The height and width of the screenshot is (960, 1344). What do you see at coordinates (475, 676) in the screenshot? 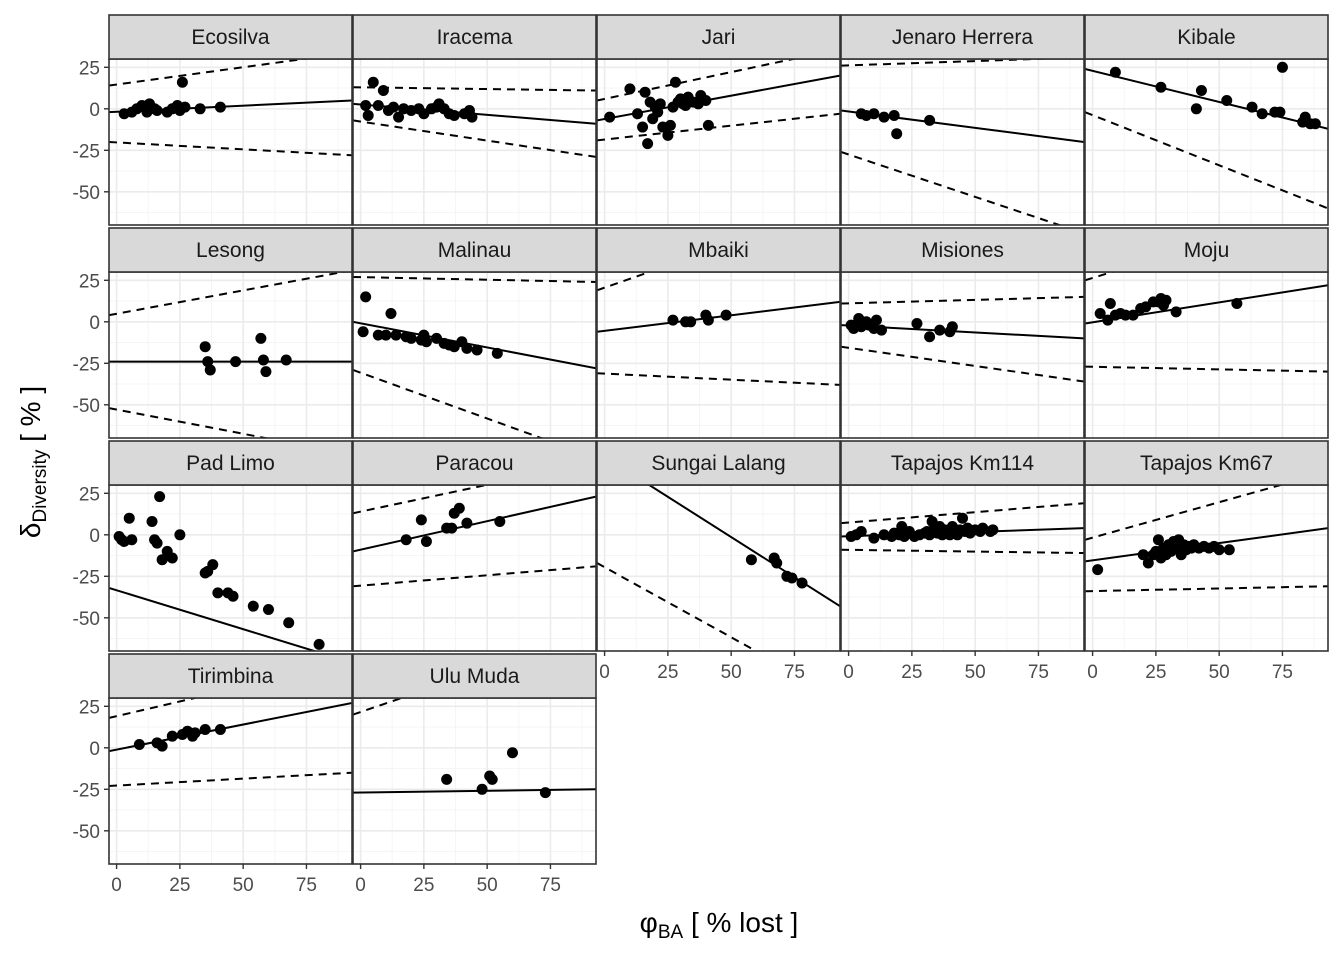
I see `strip-label: Ulu Muda` at bounding box center [475, 676].